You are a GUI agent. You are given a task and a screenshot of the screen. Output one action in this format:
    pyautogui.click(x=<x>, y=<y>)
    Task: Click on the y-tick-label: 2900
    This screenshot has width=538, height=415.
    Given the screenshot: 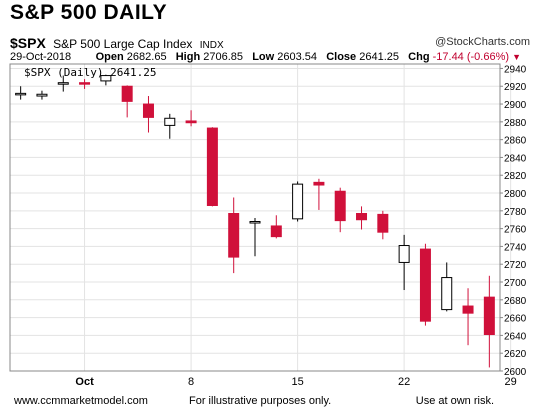 What is the action you would take?
    pyautogui.click(x=515, y=105)
    